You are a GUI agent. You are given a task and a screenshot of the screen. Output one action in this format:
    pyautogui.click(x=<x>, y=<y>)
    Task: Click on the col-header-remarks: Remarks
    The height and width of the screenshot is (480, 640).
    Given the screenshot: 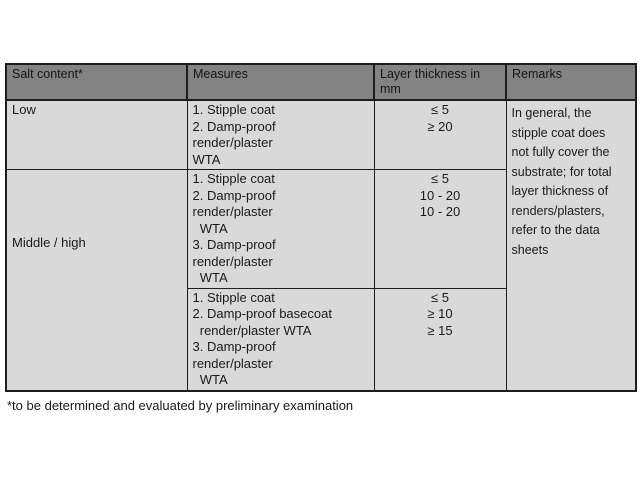 What is the action you would take?
    pyautogui.click(x=571, y=82)
    